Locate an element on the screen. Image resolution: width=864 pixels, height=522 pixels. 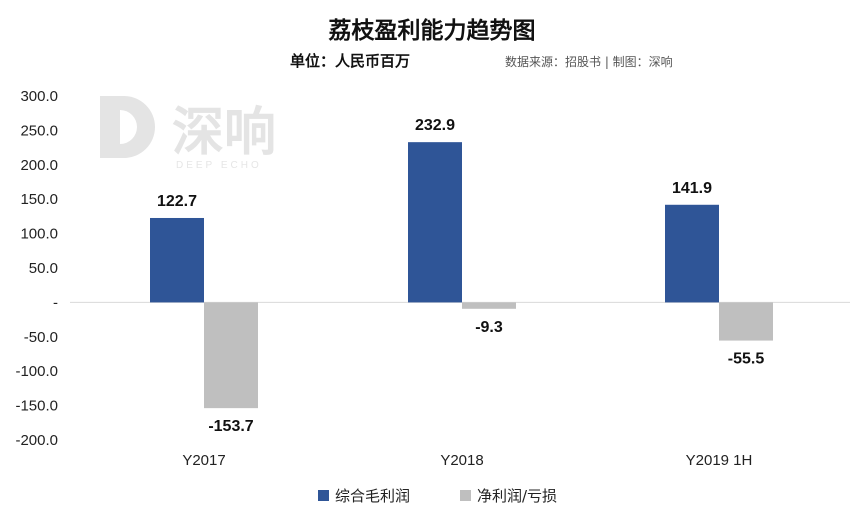
data-label: -9.3 is located at coordinates (489, 327).